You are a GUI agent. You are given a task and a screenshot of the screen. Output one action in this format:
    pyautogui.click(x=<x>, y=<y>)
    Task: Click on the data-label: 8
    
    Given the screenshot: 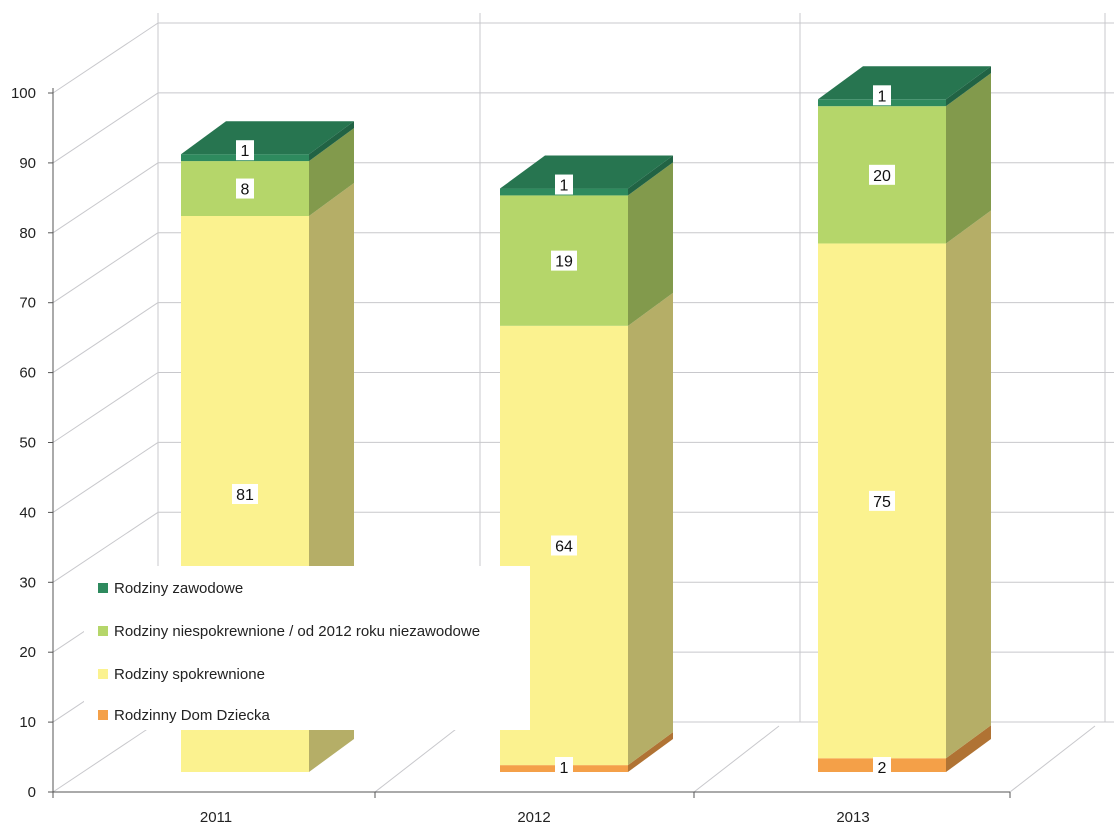 What is the action you would take?
    pyautogui.click(x=245, y=190)
    